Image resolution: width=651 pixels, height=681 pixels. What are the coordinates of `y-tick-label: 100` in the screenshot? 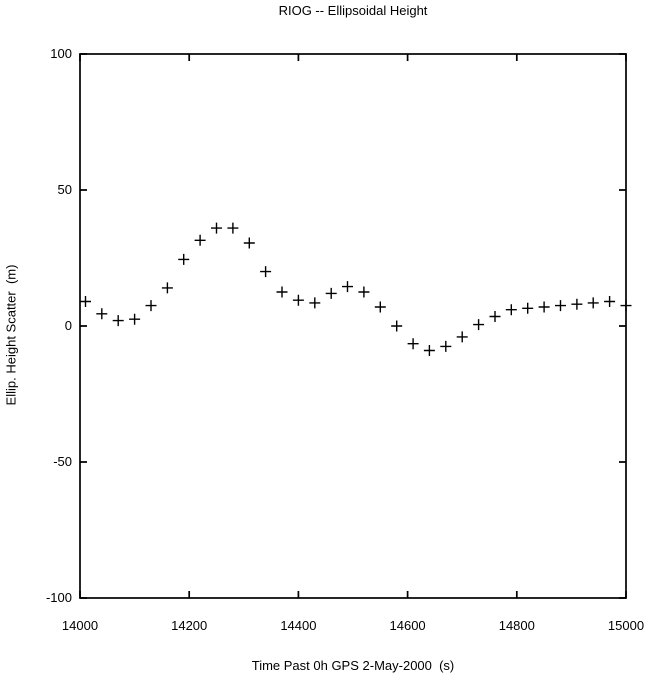 It's located at (61, 53).